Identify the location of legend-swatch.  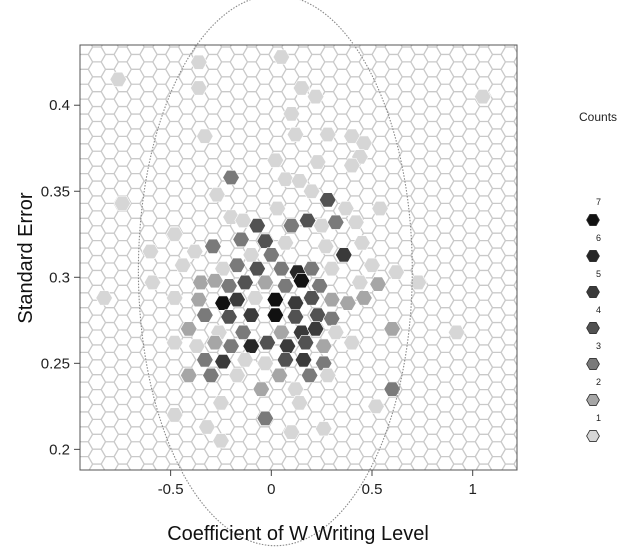
(593, 364).